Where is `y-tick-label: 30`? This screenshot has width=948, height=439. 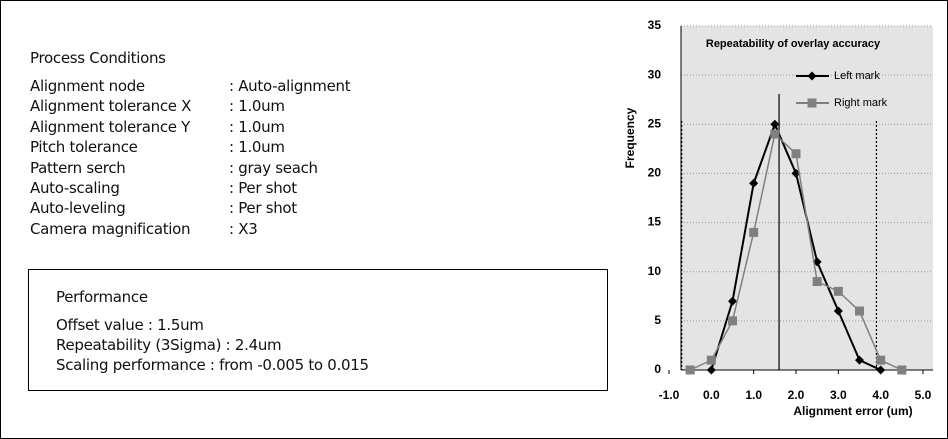 y-tick-label: 30 is located at coordinates (655, 74).